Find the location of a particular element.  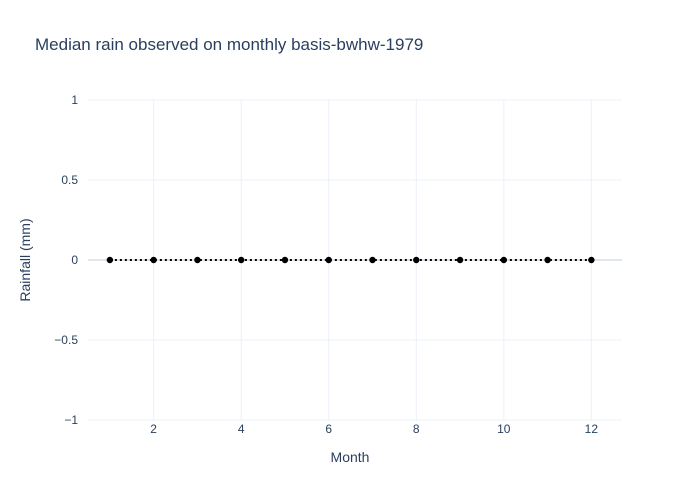

x-tick-label: 10 is located at coordinates (504, 429).